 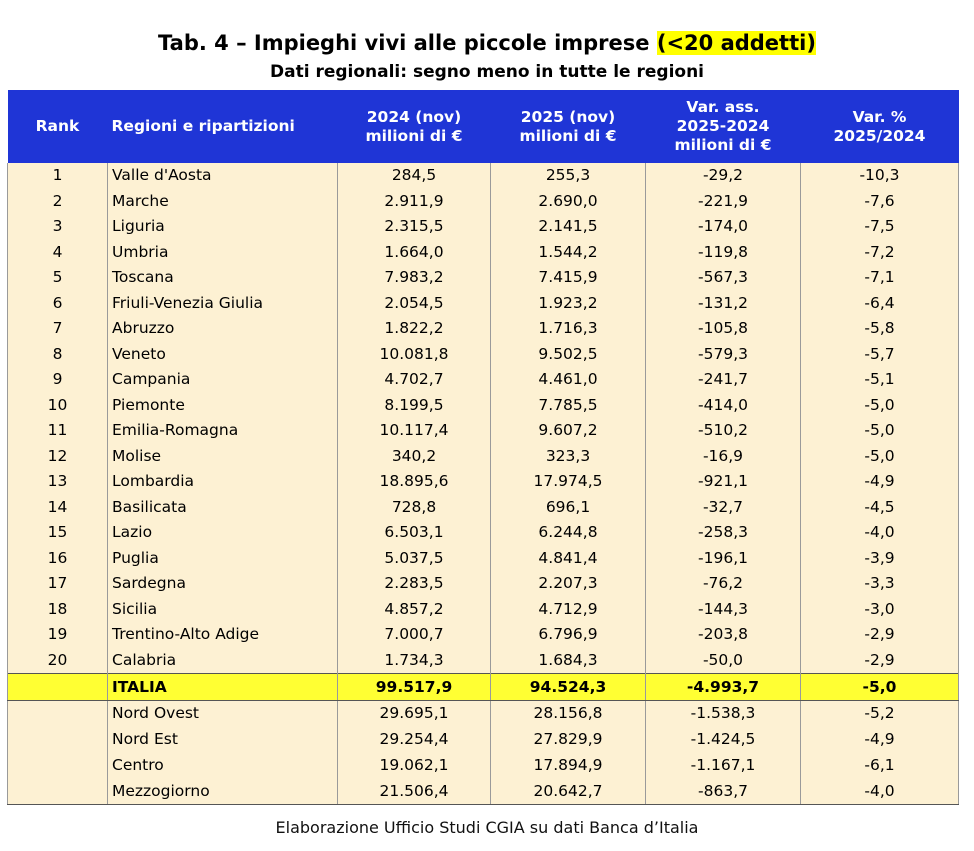 What do you see at coordinates (568, 201) in the screenshot?
I see `cell: 2.690,0` at bounding box center [568, 201].